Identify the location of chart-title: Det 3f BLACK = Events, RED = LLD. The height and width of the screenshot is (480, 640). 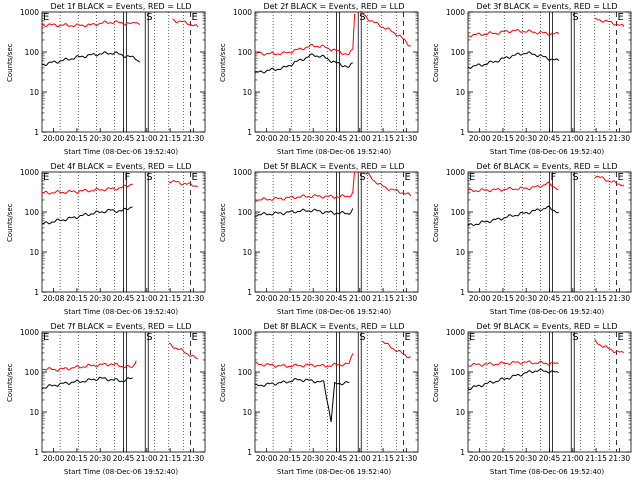
(547, 6).